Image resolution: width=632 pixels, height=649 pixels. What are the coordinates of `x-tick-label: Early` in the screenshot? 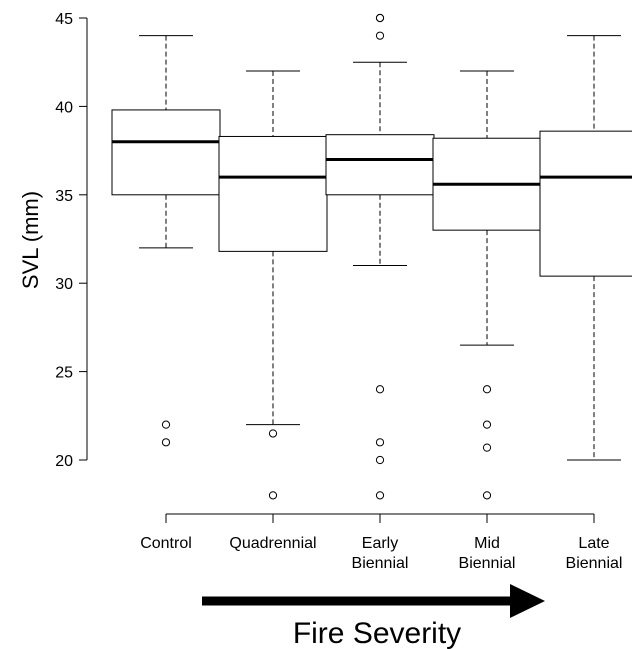 It's located at (380, 543).